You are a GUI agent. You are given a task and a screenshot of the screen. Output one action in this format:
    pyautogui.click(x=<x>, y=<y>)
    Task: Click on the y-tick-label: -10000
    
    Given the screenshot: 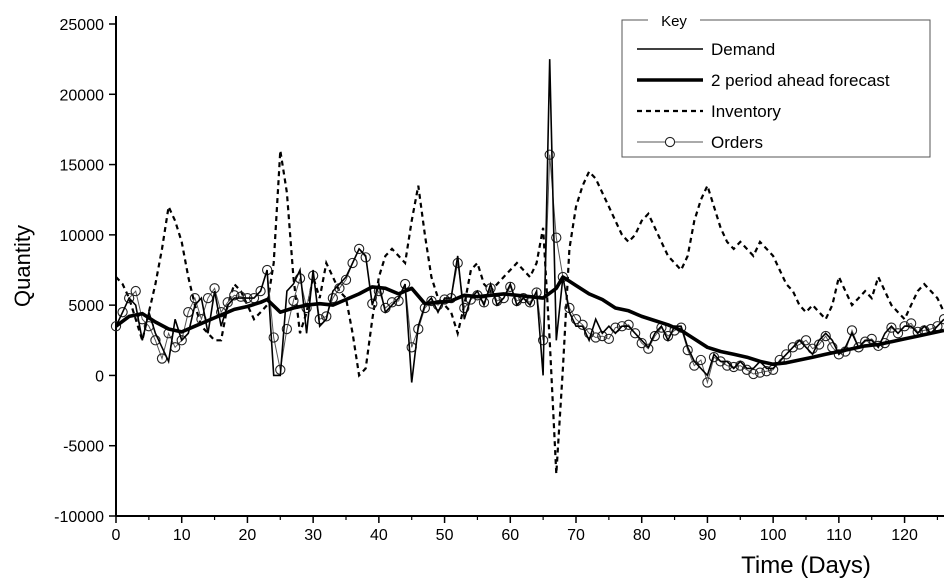 What is the action you would take?
    pyautogui.click(x=79, y=517)
    